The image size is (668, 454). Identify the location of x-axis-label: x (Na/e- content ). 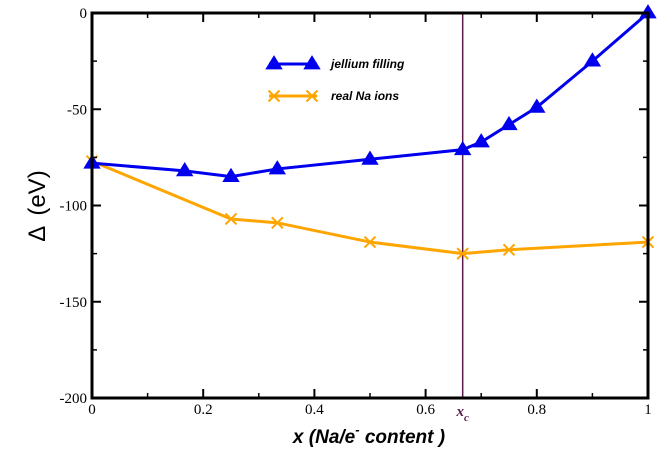
(368, 435).